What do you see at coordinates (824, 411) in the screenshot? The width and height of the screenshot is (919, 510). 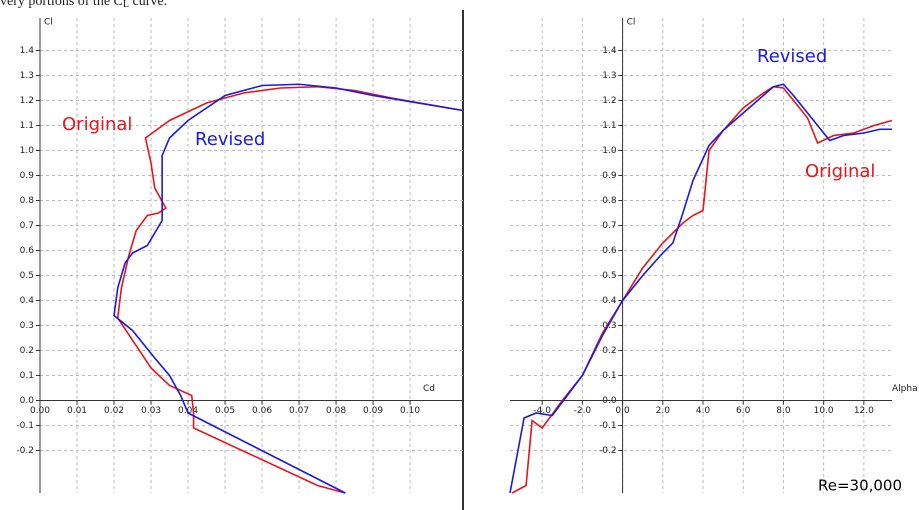 I see `x-tick-label: 10.0` at bounding box center [824, 411].